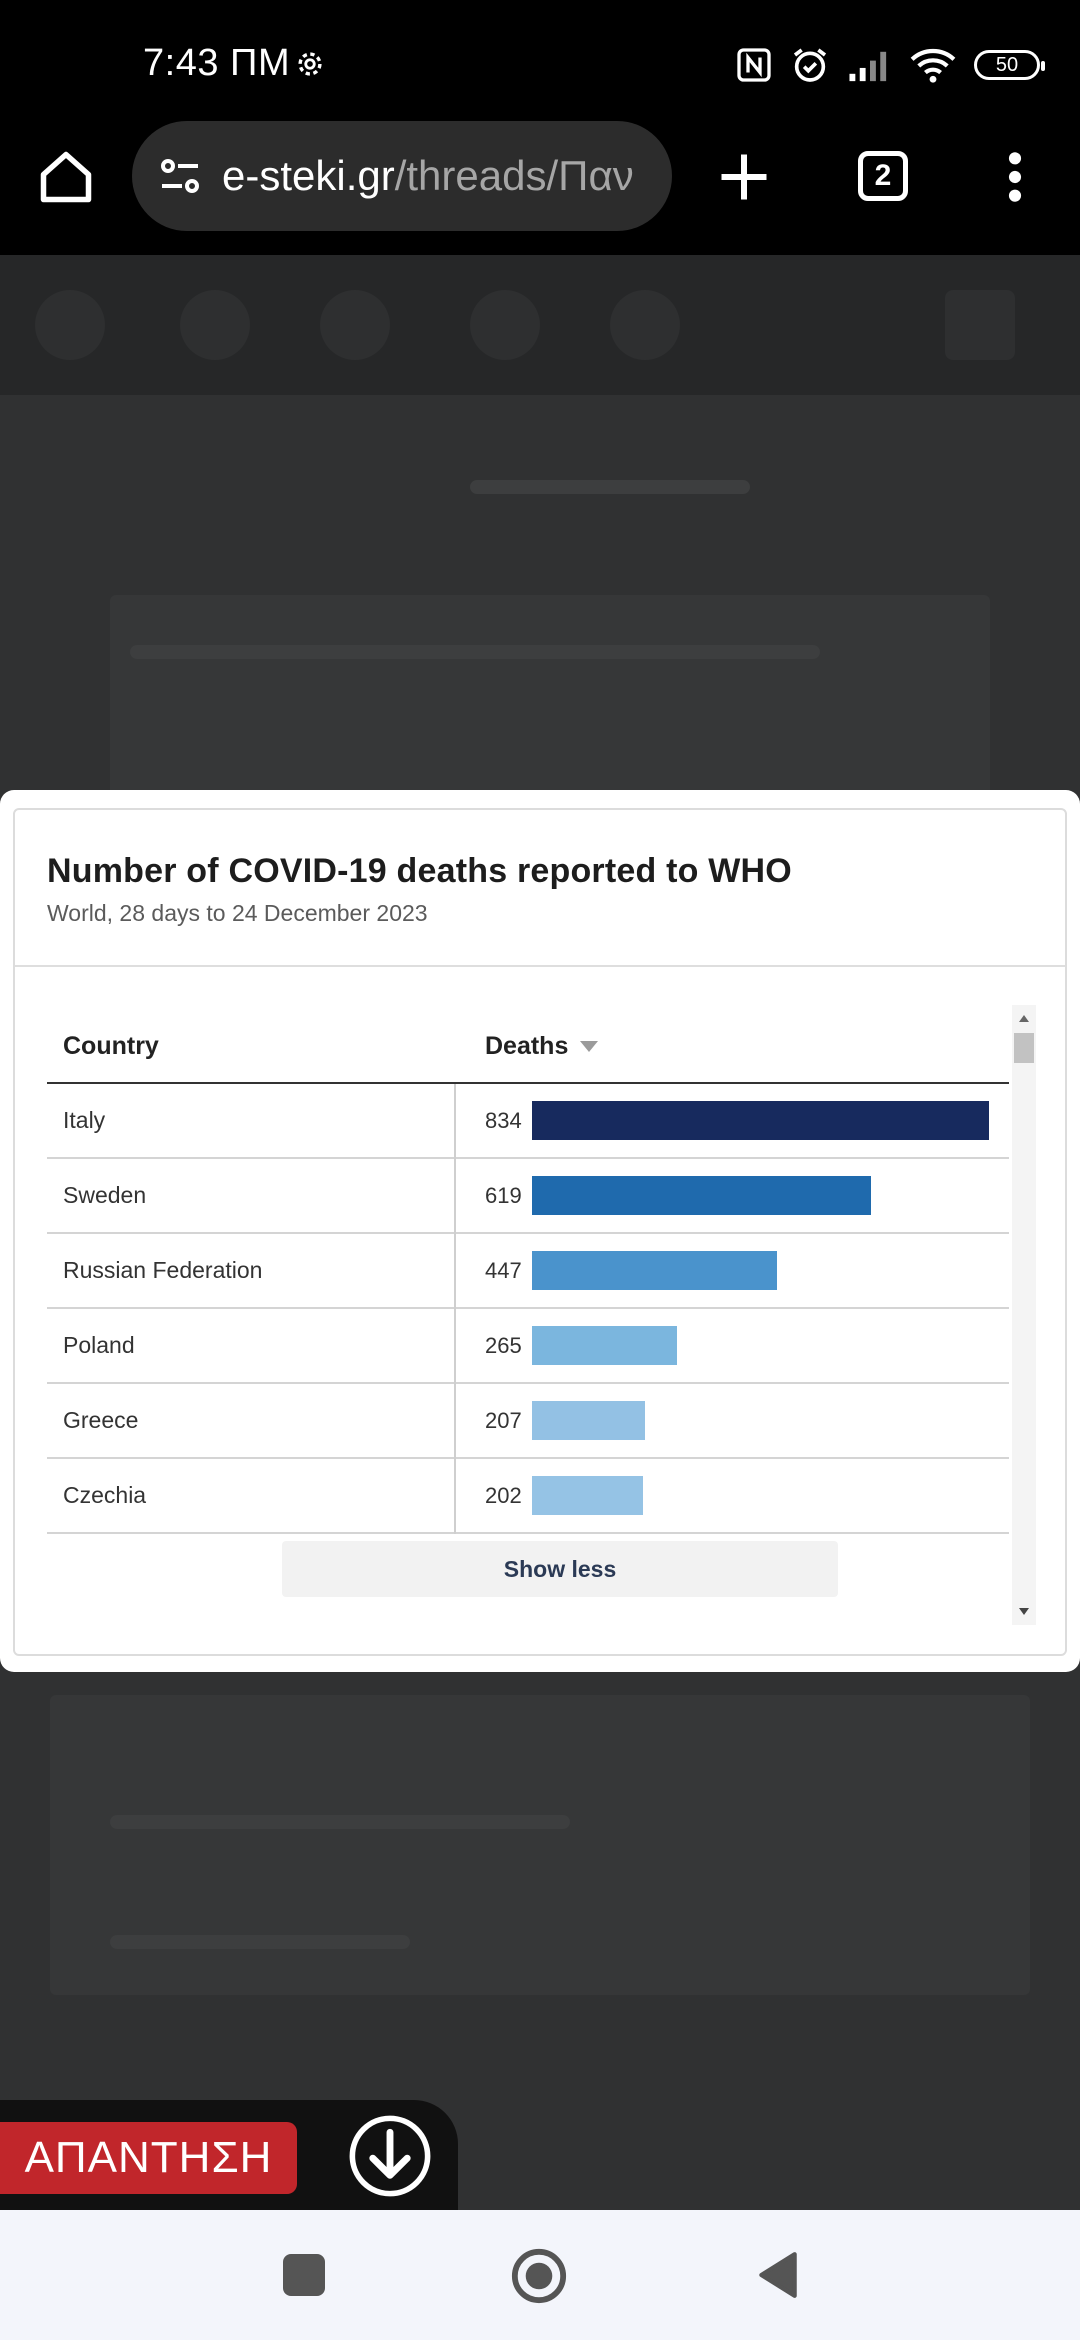  I want to click on divider, so click(540, 966).